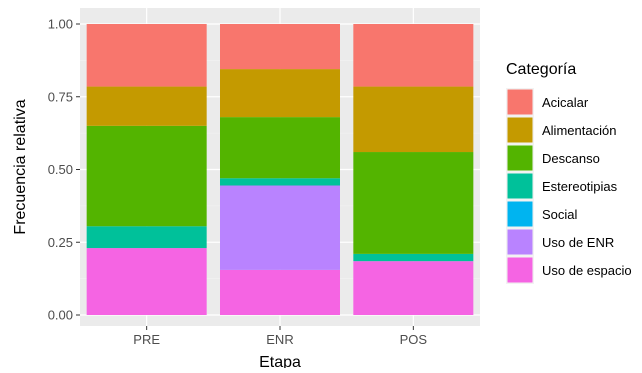  What do you see at coordinates (413, 288) in the screenshot?
I see `bar-segment-uso-de-espacio-pos` at bounding box center [413, 288].